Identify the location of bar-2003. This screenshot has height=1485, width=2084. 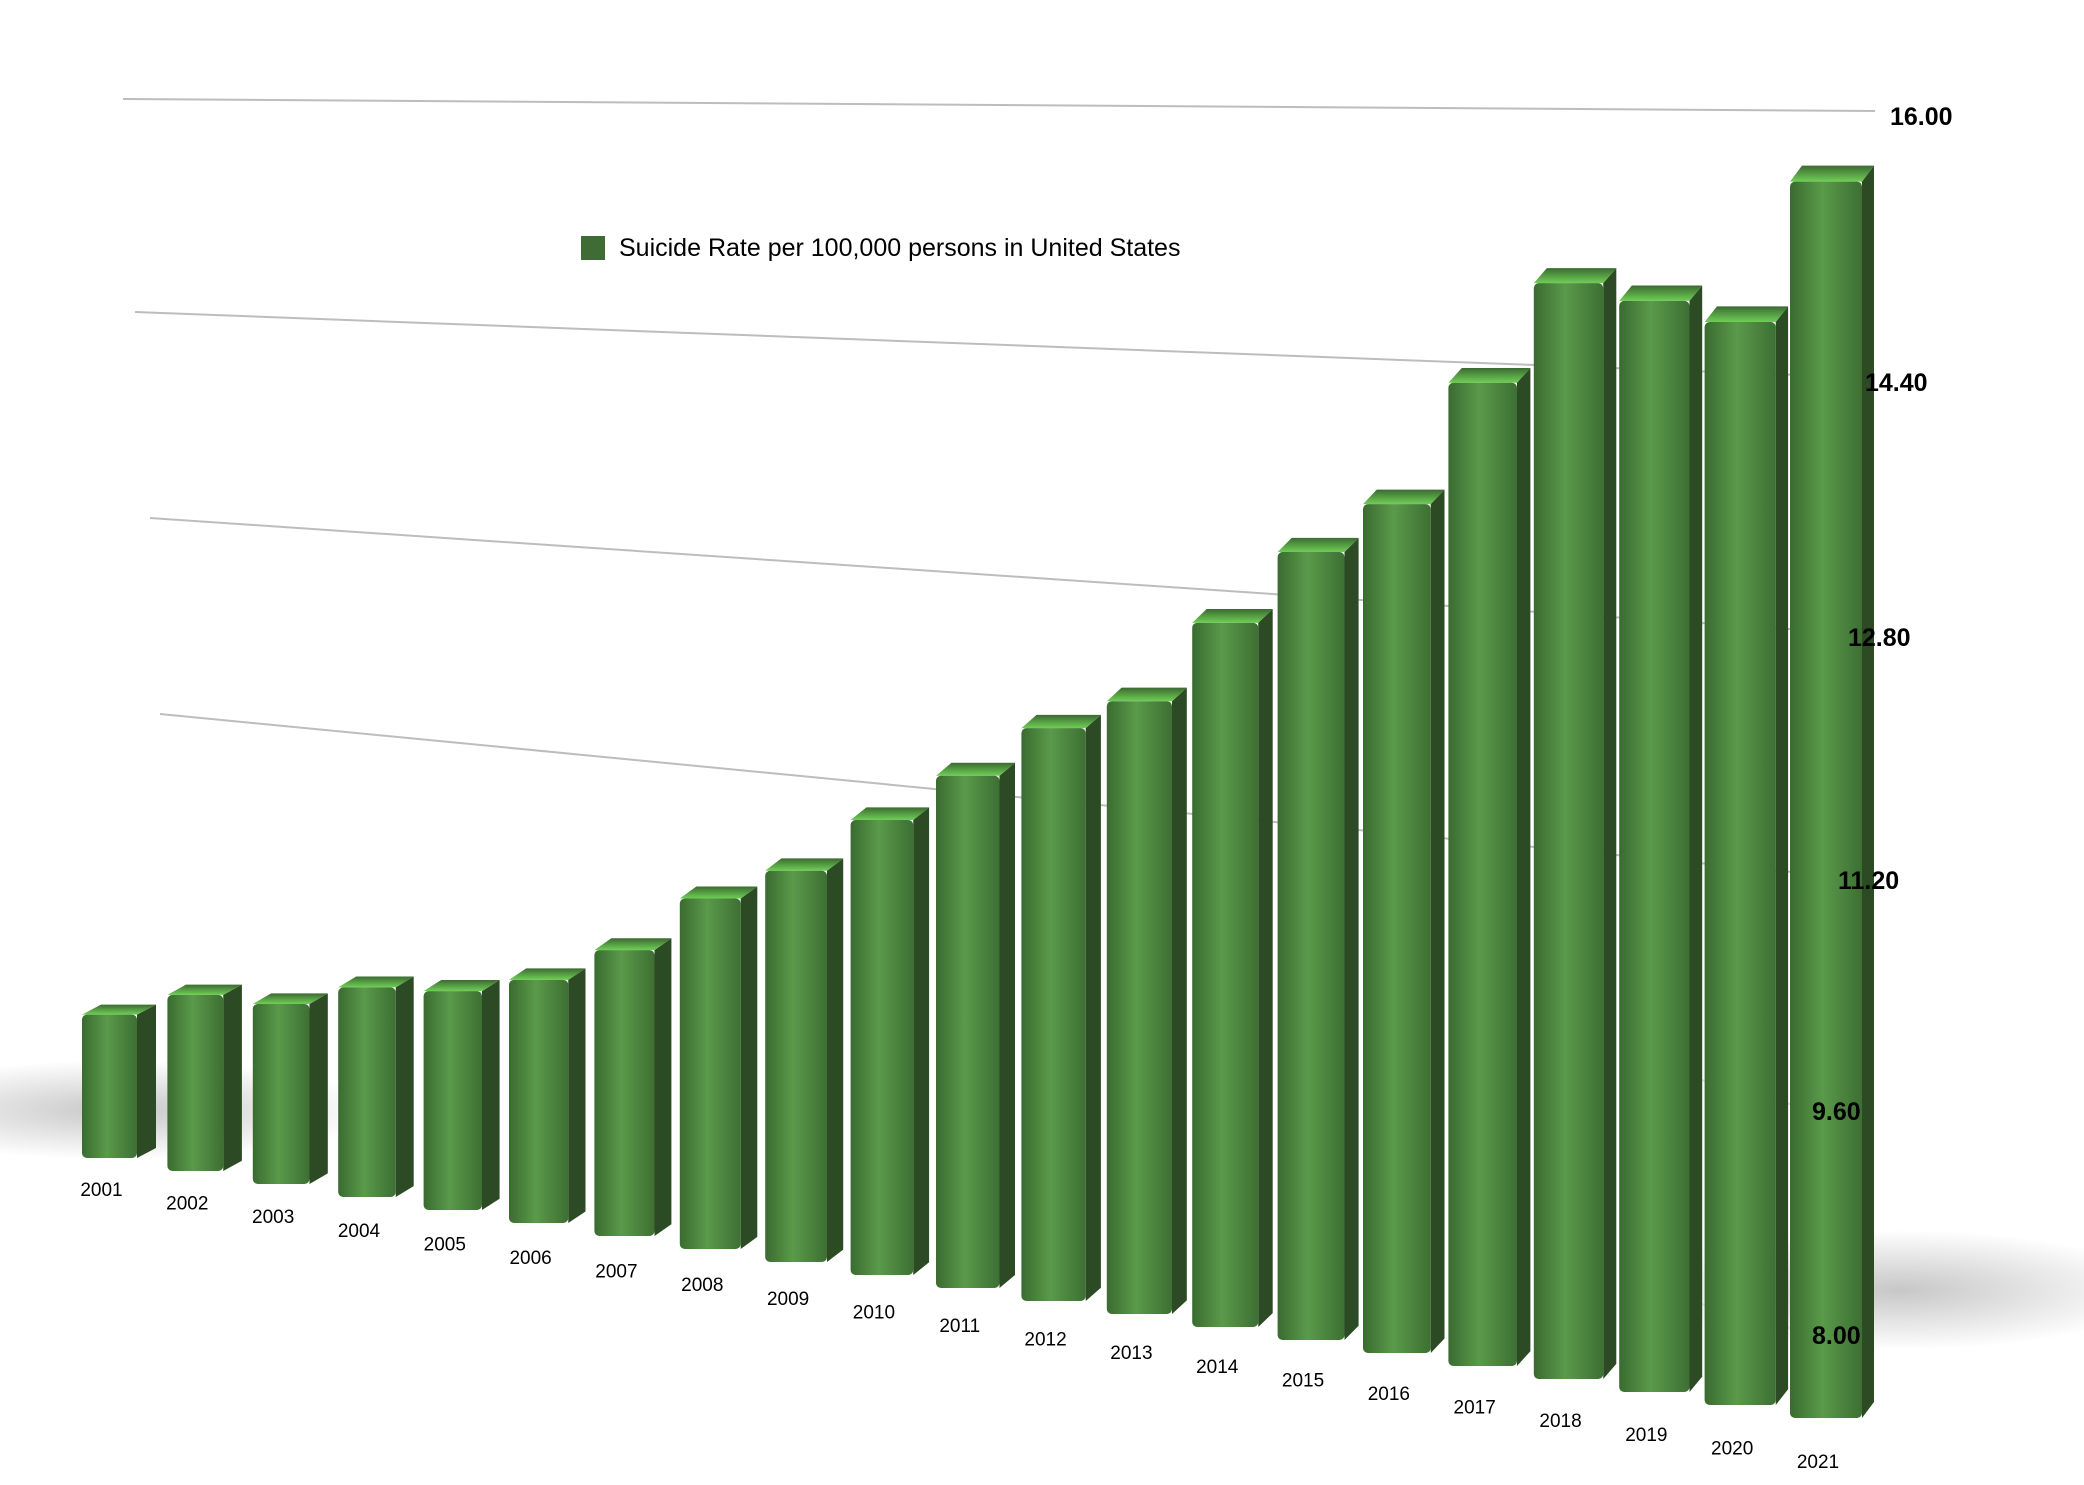
(290, 1088).